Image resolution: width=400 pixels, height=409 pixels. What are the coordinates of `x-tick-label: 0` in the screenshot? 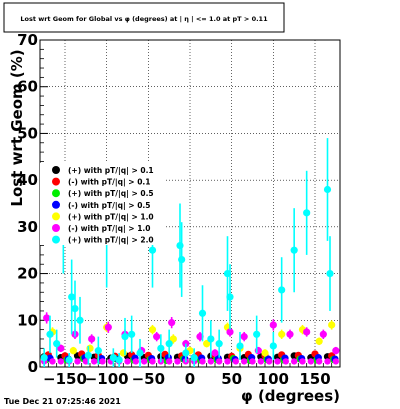 It's located at (190, 379).